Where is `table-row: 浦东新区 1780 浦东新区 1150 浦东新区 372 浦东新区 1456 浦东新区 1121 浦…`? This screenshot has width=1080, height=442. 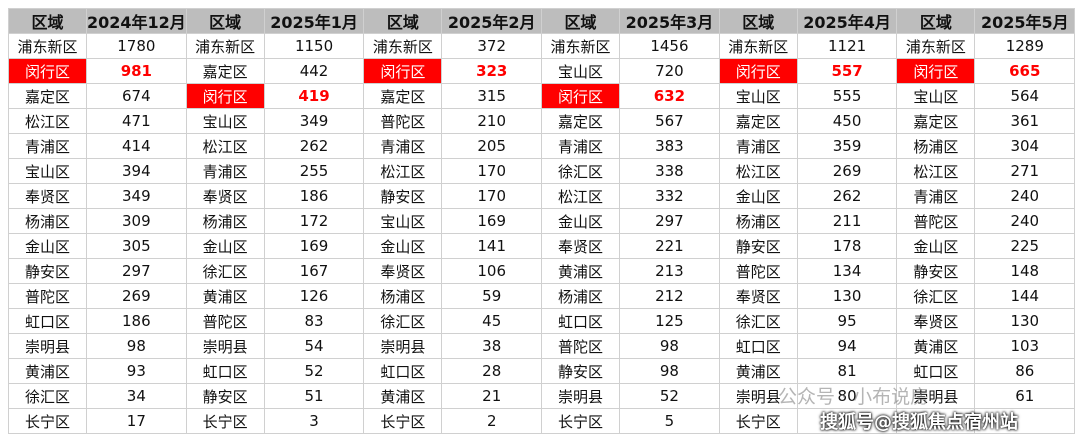 table-row: 浦东新区 1780 浦东新区 1150 浦东新区 372 浦东新区 1456 浦东新区 1121 浦… is located at coordinates (542, 46).